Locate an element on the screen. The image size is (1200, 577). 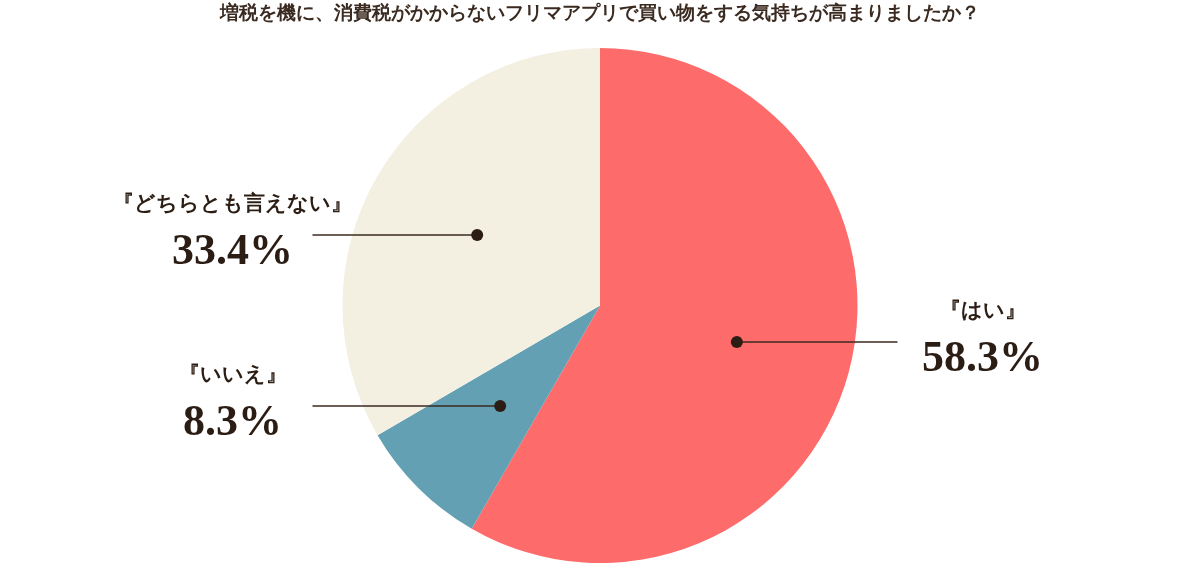
slice-label: 『はい』 is located at coordinates (982, 310).